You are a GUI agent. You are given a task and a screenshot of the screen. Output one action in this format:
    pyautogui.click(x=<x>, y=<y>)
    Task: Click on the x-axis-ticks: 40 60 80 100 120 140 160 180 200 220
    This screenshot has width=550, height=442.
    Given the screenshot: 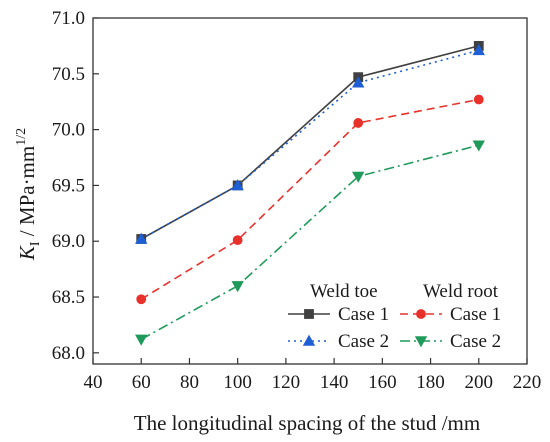 What is the action you would take?
    pyautogui.click(x=313, y=375)
    